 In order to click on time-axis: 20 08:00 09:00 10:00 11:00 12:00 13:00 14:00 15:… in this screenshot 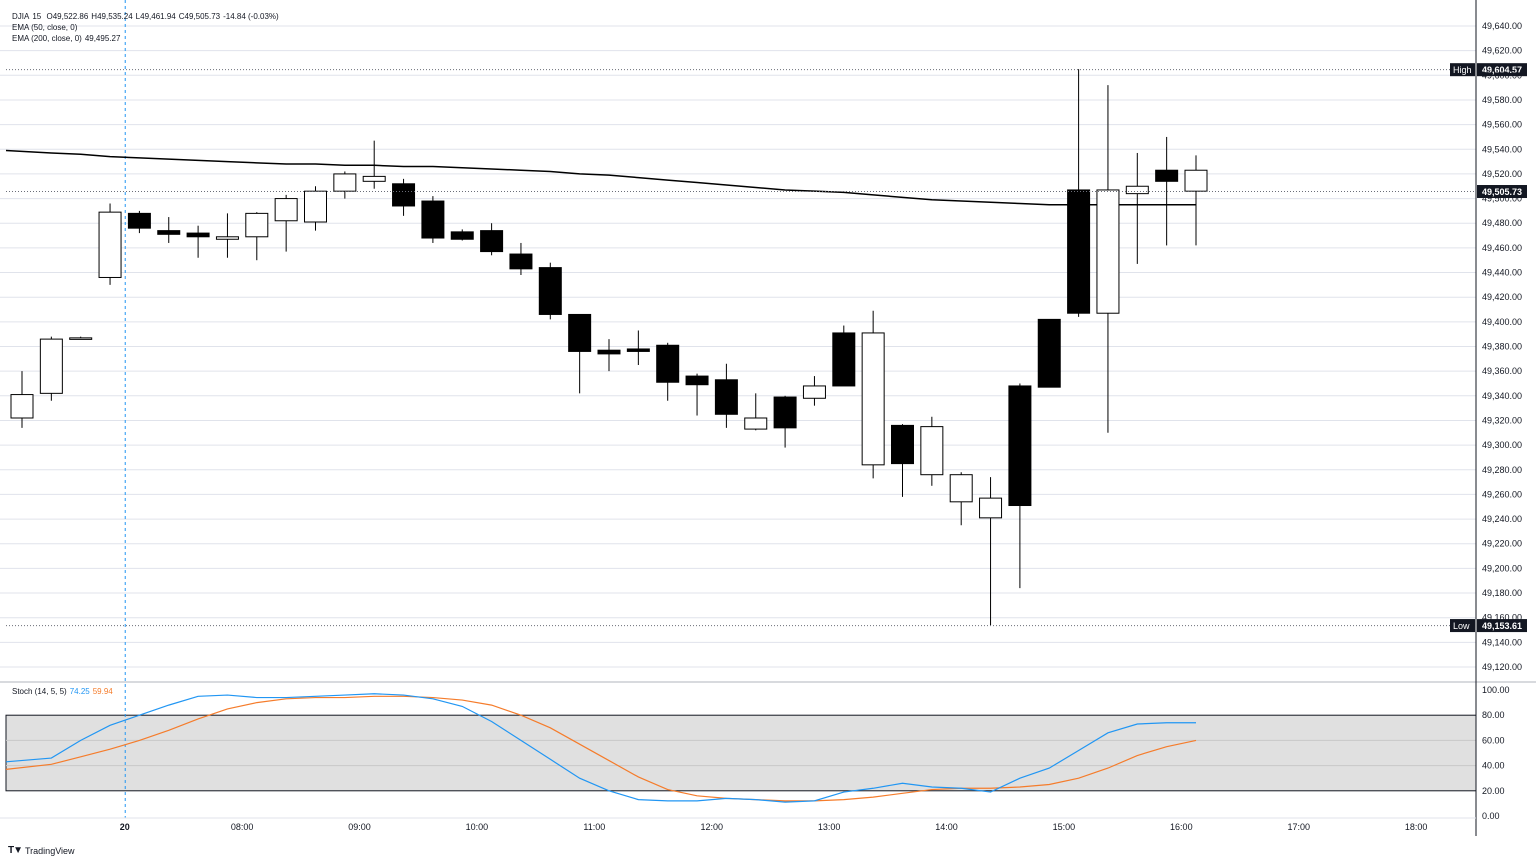, I will do `click(738, 824)`.